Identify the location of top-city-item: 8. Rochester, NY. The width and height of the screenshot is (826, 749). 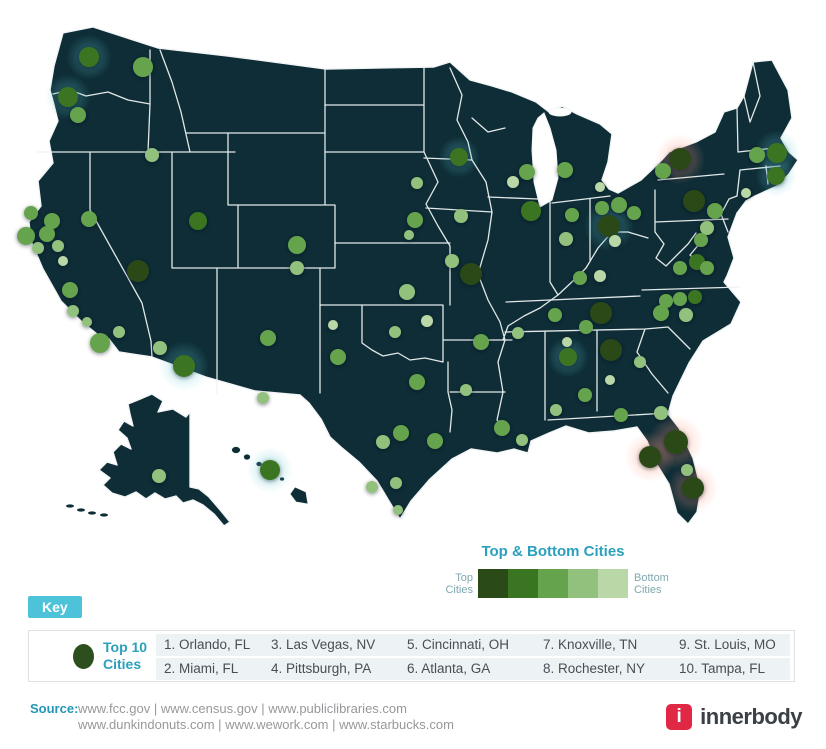
(594, 668).